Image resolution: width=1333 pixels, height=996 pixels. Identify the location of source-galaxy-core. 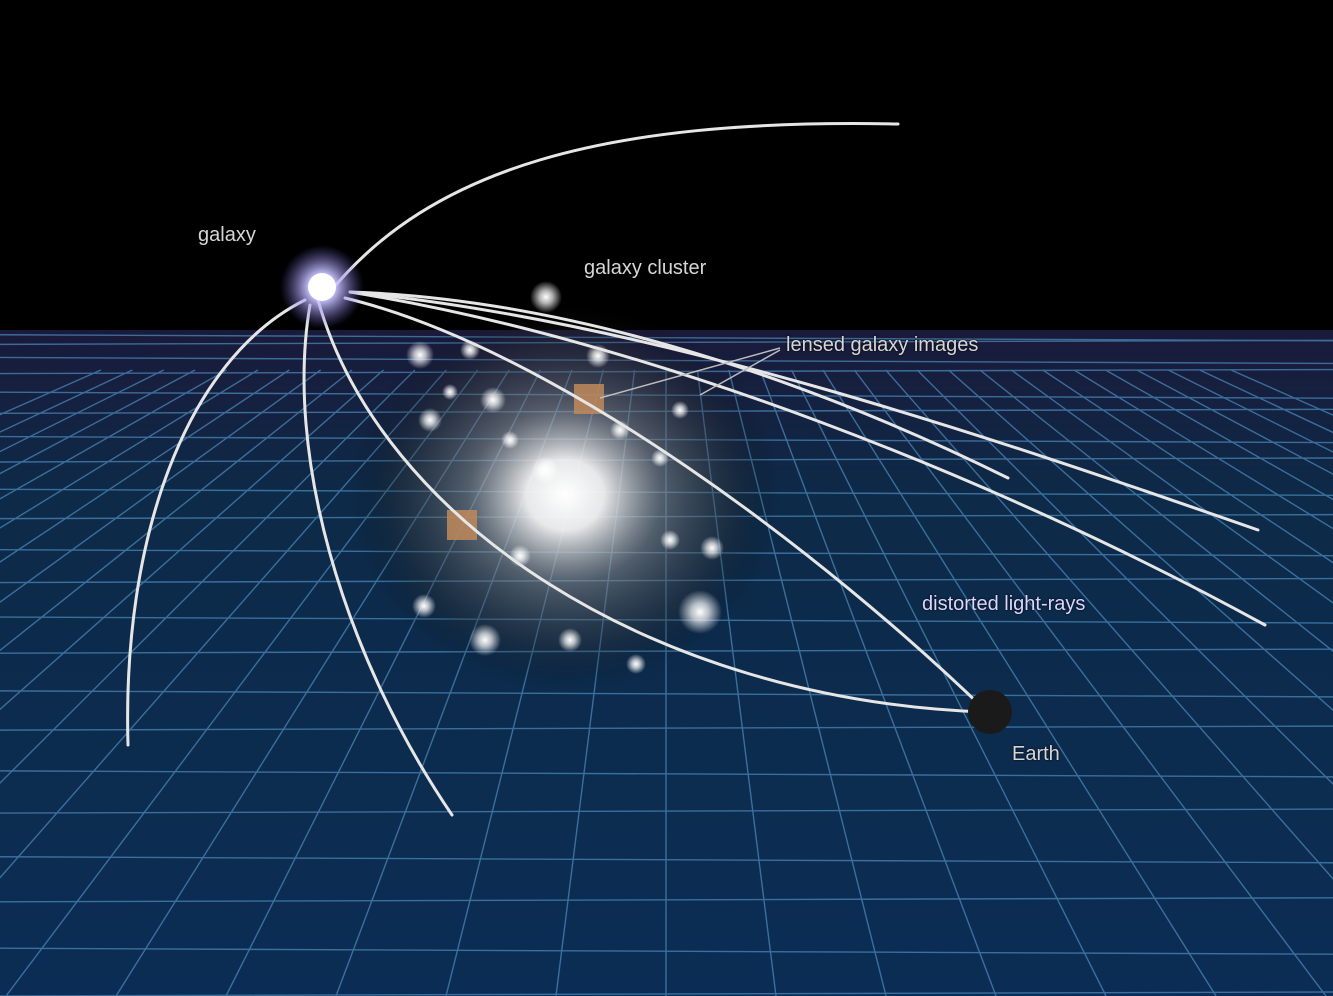
(322, 287).